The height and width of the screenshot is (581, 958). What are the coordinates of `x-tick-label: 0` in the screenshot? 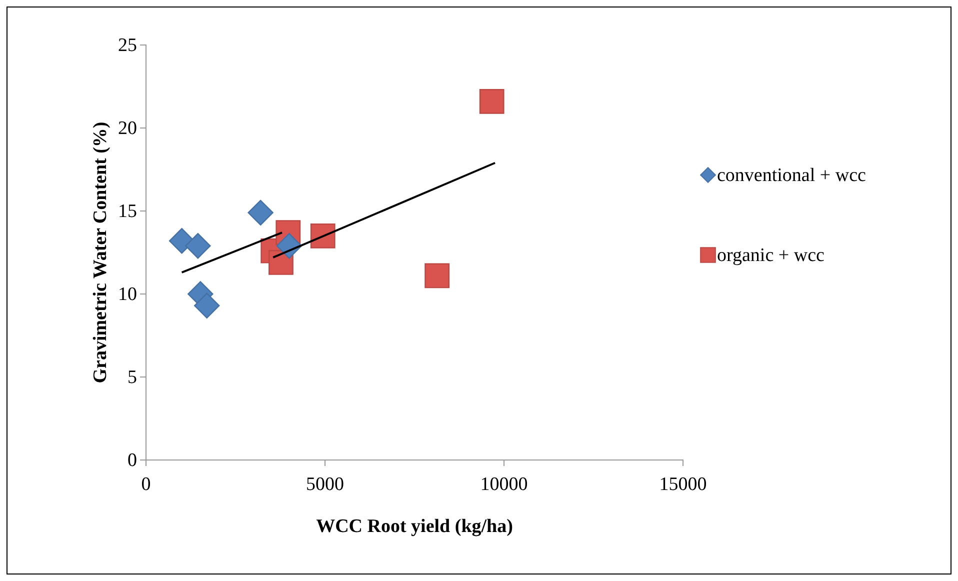 It's located at (146, 484).